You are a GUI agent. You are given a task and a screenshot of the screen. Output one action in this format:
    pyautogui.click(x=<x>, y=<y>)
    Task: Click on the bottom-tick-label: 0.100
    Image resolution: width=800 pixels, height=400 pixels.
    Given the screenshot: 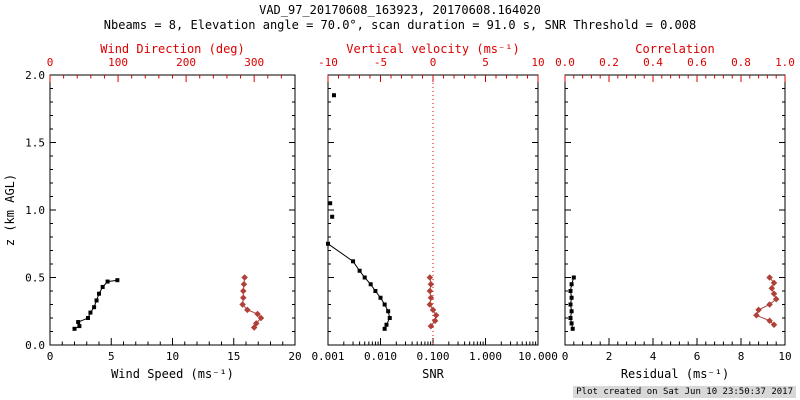 What is the action you would take?
    pyautogui.click(x=432, y=356)
    